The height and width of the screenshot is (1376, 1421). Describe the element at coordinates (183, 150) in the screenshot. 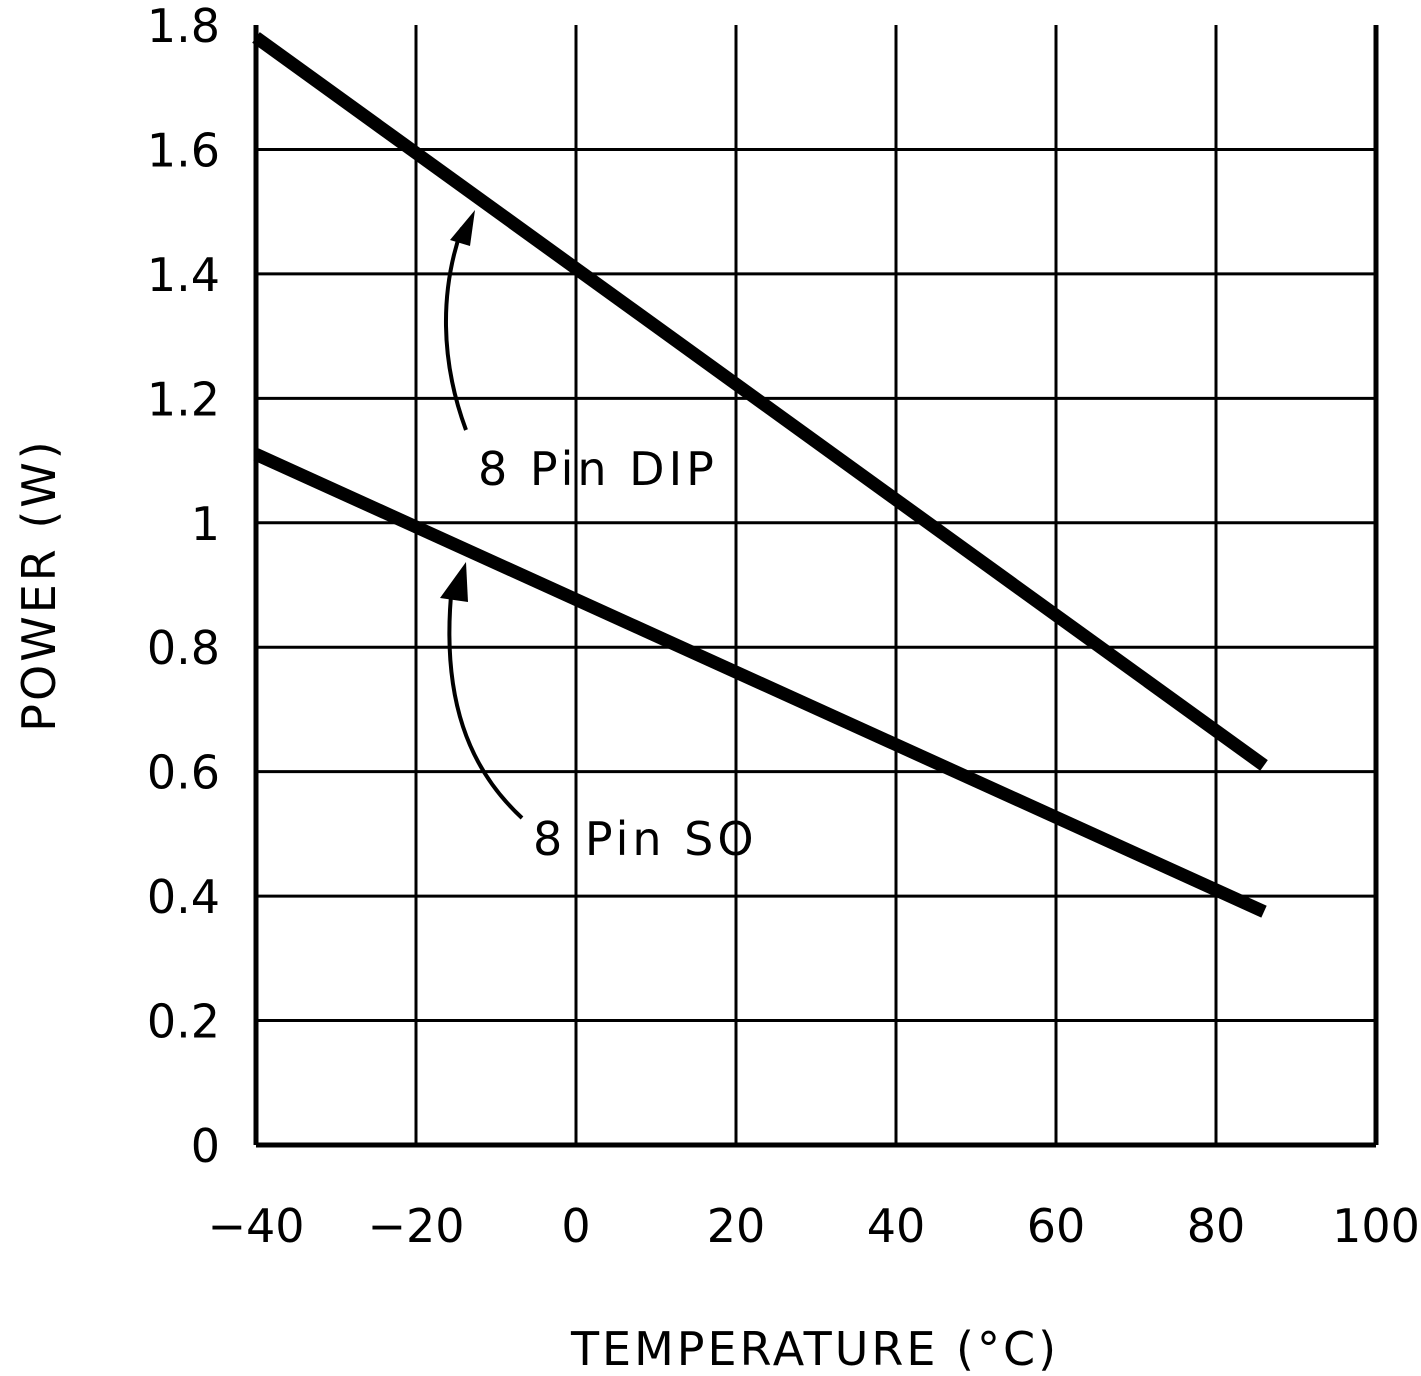

I see `y-tick-label: 1.6` at that location.